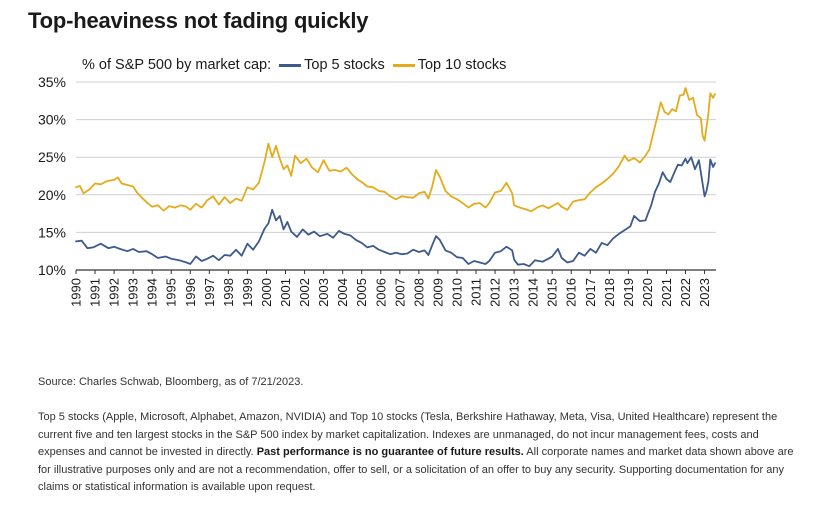 This screenshot has width=824, height=512. Describe the element at coordinates (209, 292) in the screenshot. I see `x-tick-label: 1997` at that location.